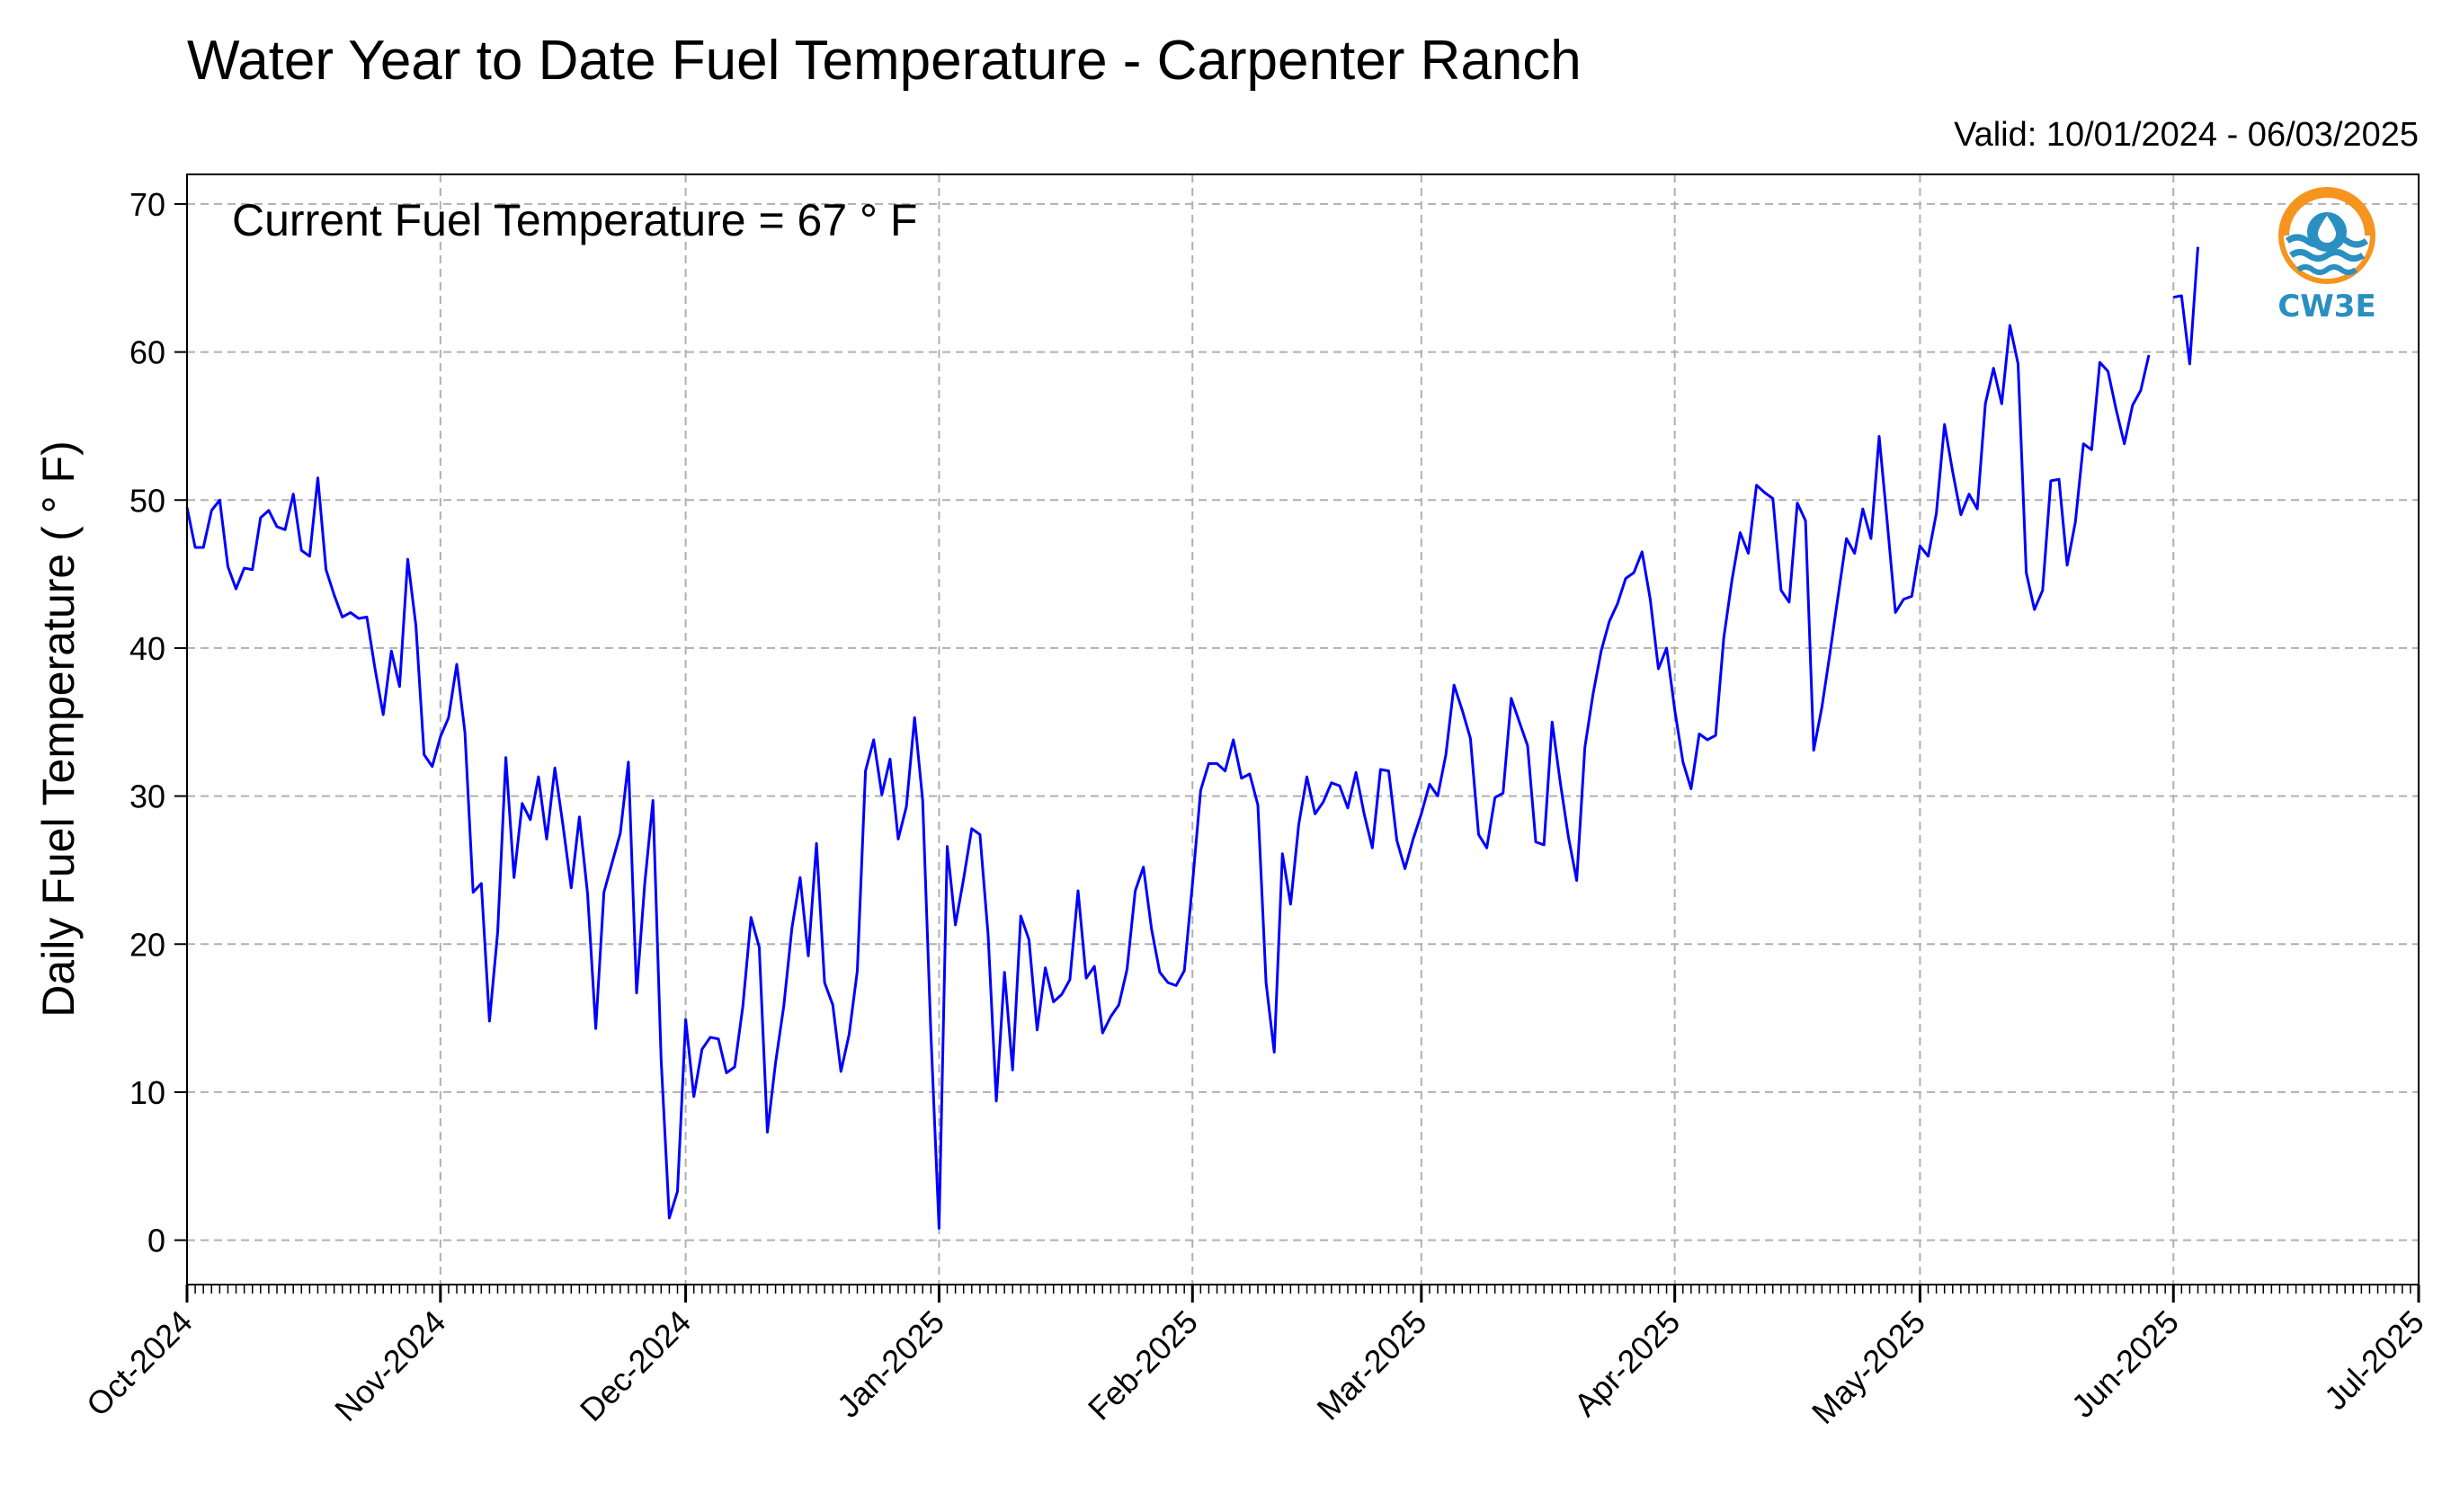 The image size is (2451, 1512). I want to click on cw3e-logo: CW3E, so click(2326, 256).